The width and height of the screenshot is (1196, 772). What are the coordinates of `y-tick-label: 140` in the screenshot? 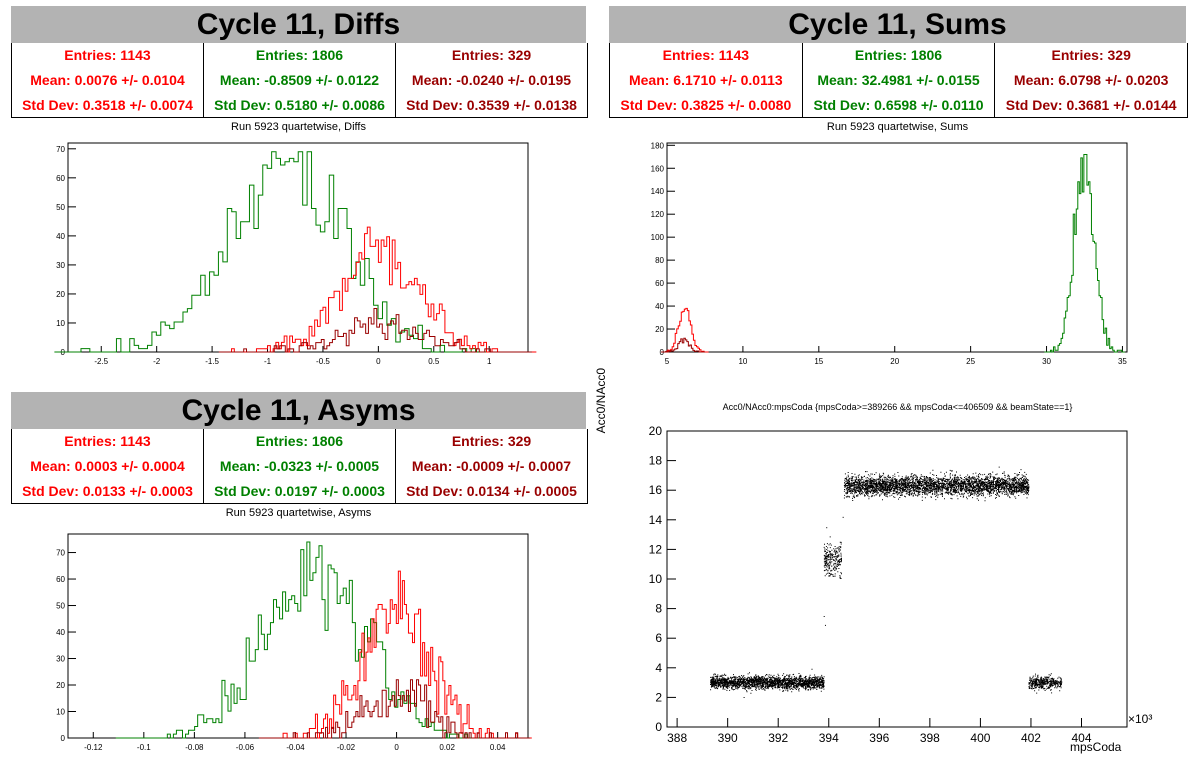 It's located at (658, 191).